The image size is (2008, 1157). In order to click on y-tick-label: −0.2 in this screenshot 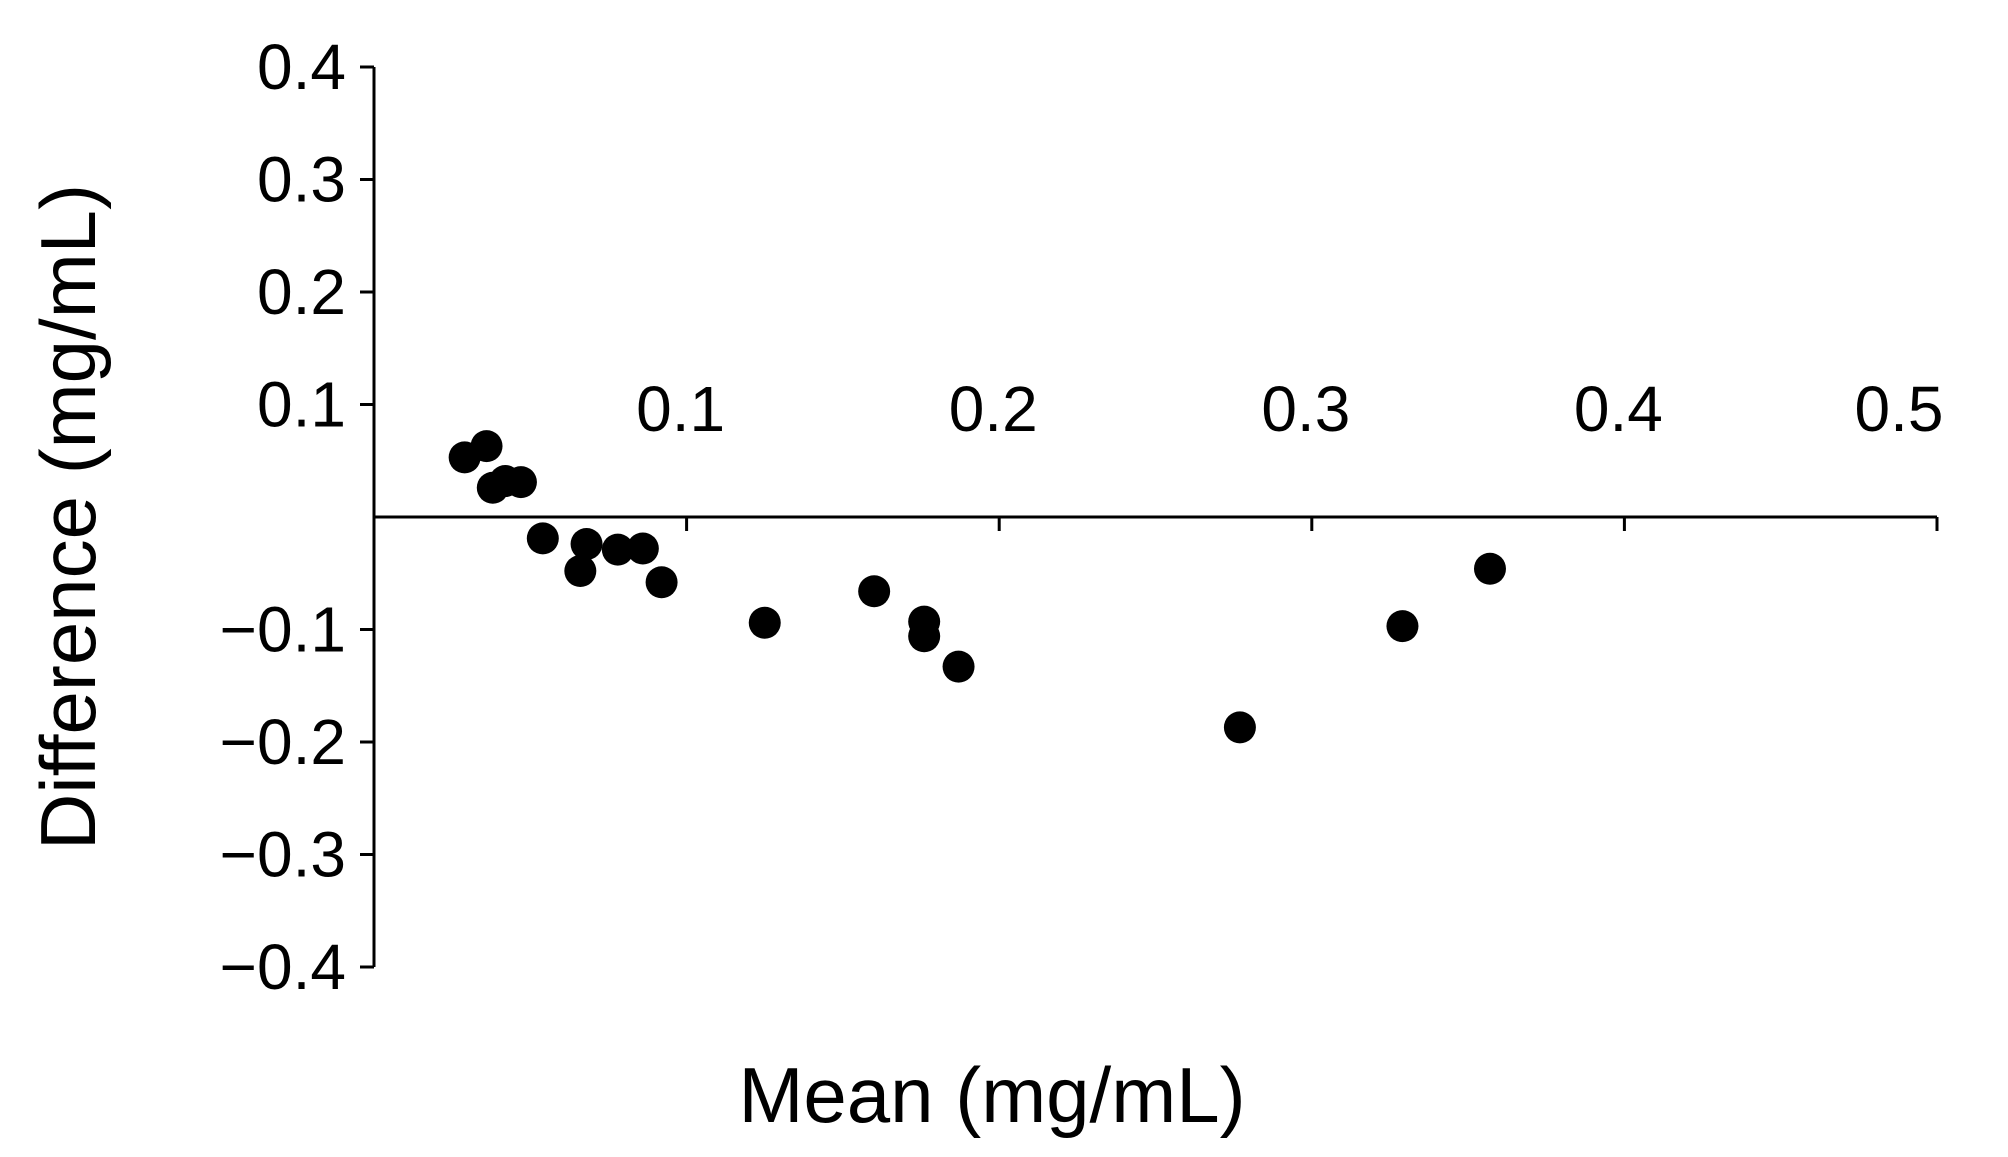, I will do `click(283, 742)`.